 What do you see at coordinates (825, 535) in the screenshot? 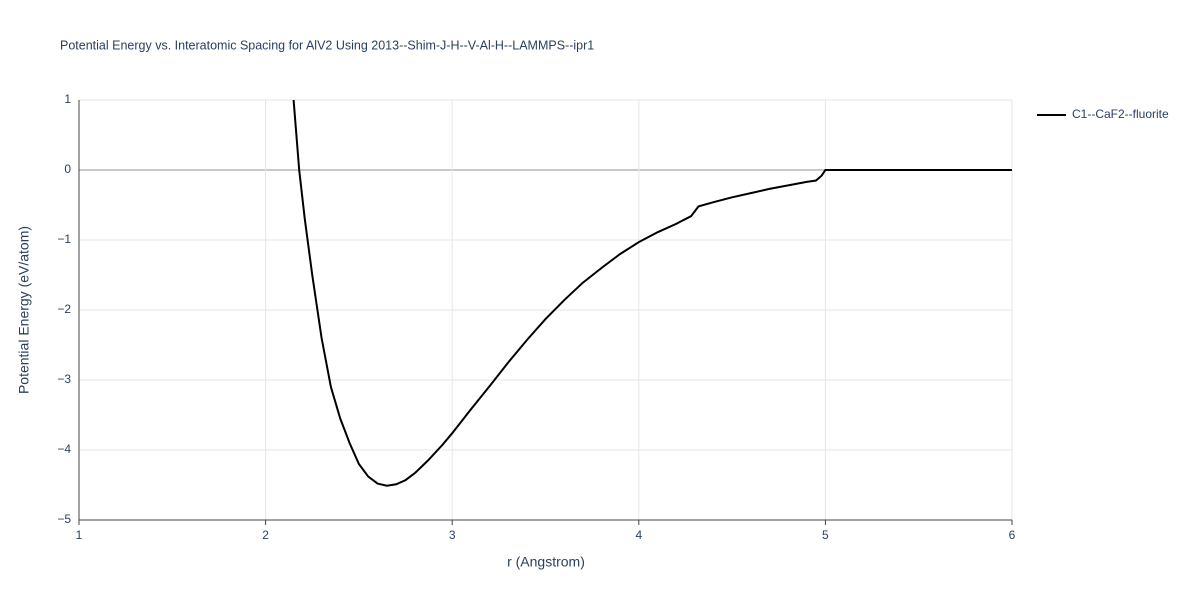
I see `x-tick-label: 5` at bounding box center [825, 535].